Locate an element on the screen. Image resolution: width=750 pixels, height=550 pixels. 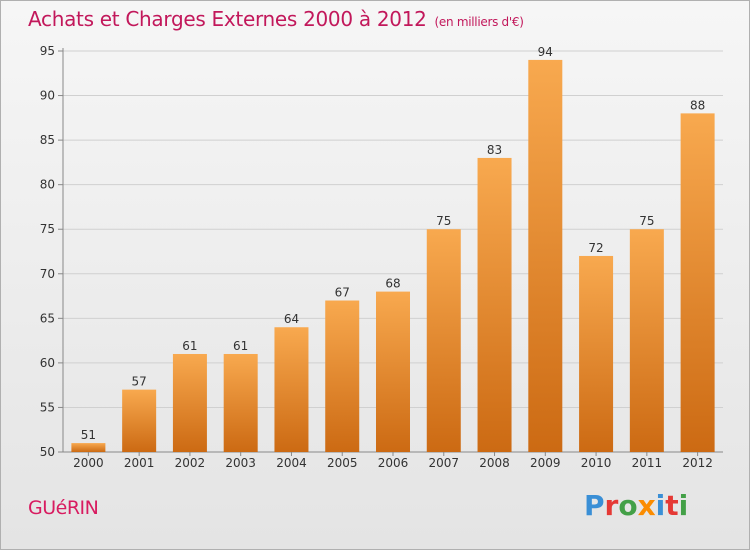
bar-2000 is located at coordinates (88, 447).